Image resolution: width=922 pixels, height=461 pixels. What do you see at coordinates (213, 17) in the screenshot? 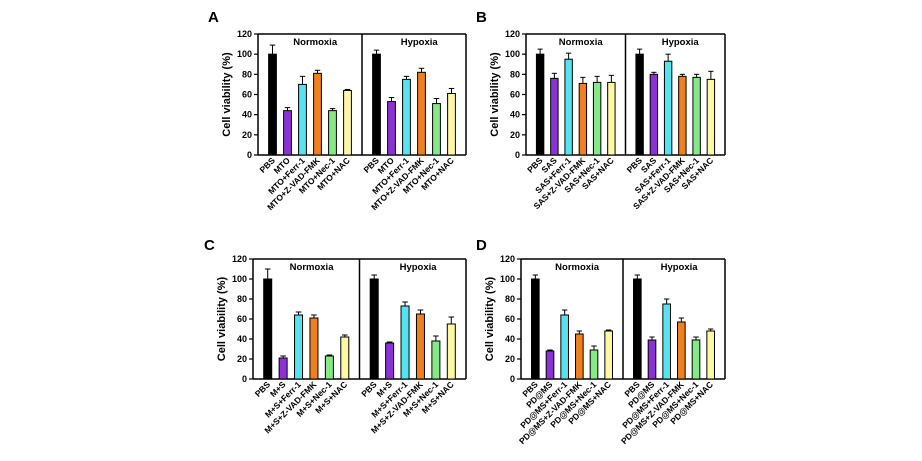
I see `panel-letter: A` at bounding box center [213, 17].